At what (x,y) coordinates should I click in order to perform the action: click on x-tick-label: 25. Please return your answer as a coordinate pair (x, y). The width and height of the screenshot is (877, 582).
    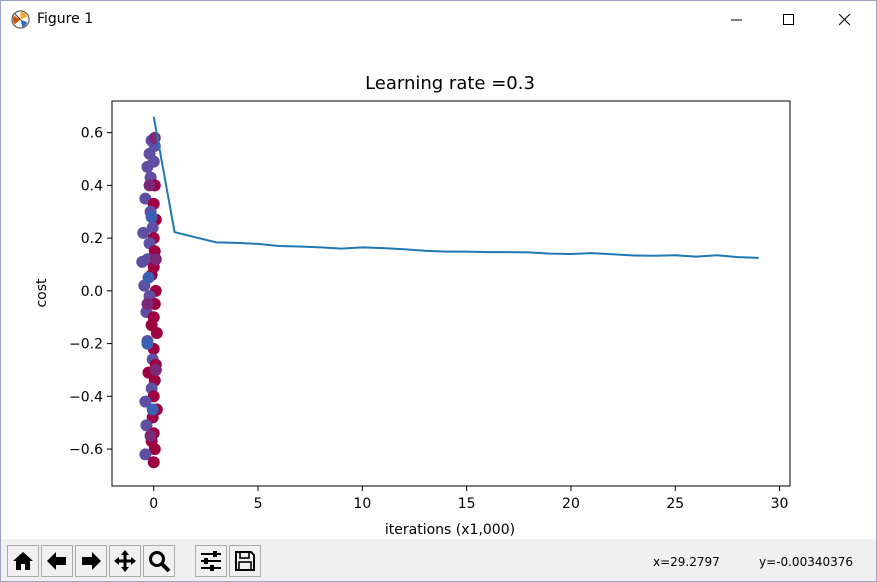
    Looking at the image, I should click on (675, 504).